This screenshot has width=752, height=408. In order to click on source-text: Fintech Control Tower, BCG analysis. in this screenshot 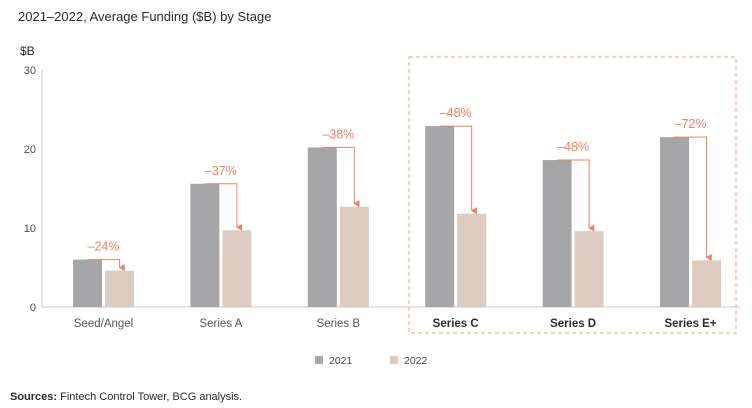, I will do `click(149, 397)`.